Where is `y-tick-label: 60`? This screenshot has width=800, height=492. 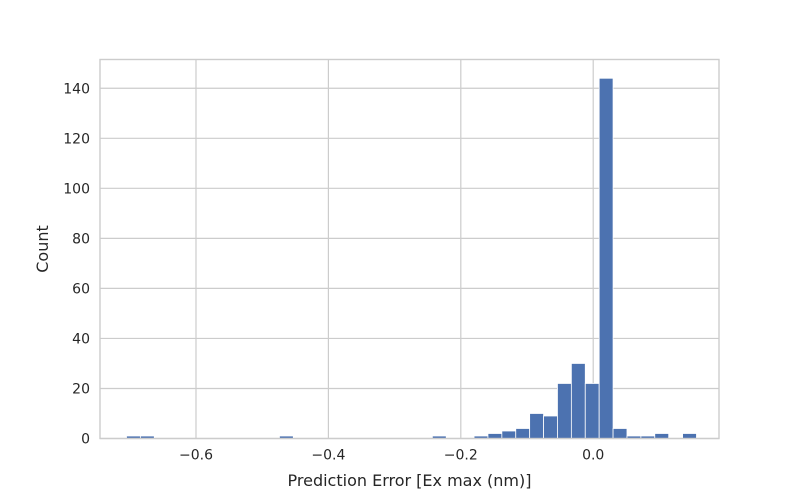
y-tick-label: 60 is located at coordinates (81, 289).